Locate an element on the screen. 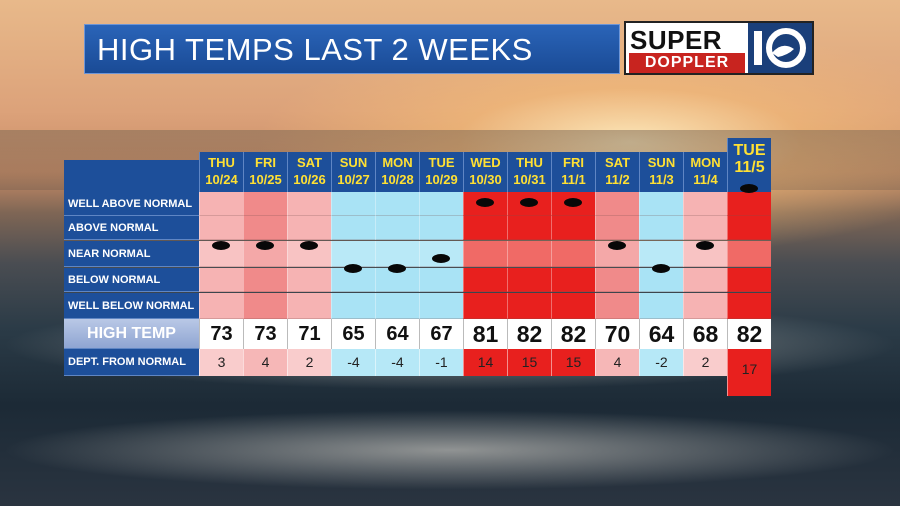 This screenshot has height=506, width=900. day-date: 10/25 is located at coordinates (265, 179).